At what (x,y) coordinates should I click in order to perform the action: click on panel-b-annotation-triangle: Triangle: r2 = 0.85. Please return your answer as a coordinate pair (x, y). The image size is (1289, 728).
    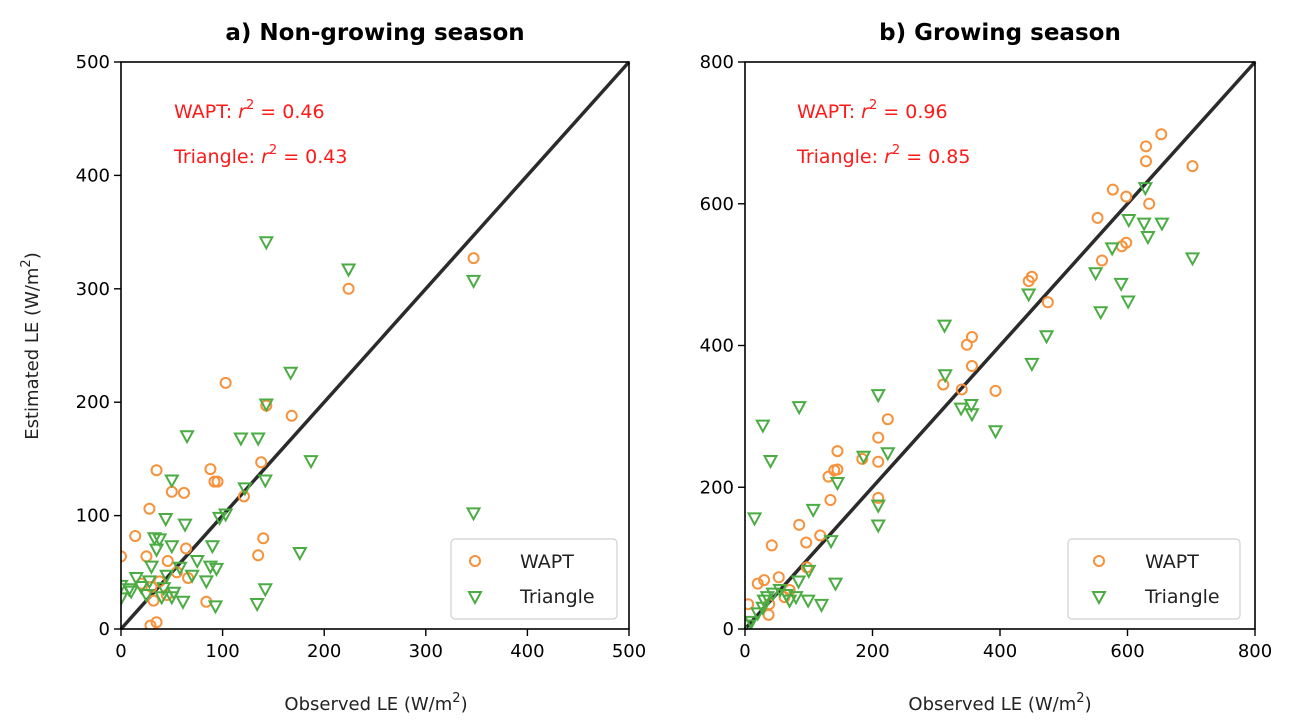
    Looking at the image, I should click on (883, 155).